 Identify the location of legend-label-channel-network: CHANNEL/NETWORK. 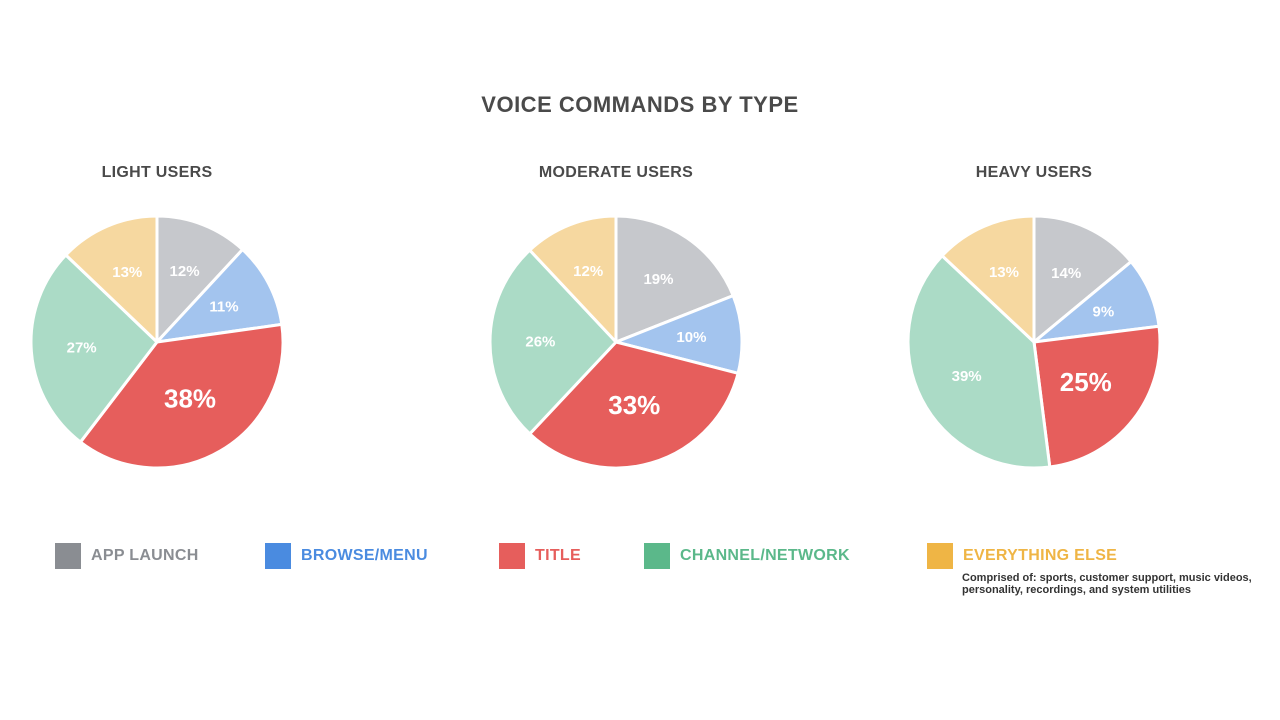
(765, 555).